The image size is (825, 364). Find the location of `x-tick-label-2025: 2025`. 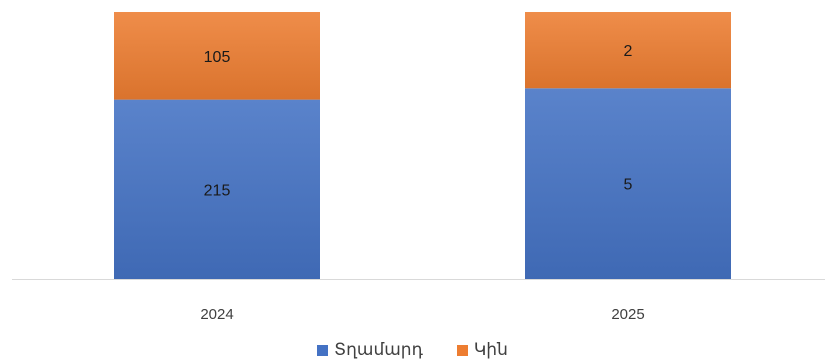

x-tick-label-2025: 2025 is located at coordinates (627, 314).